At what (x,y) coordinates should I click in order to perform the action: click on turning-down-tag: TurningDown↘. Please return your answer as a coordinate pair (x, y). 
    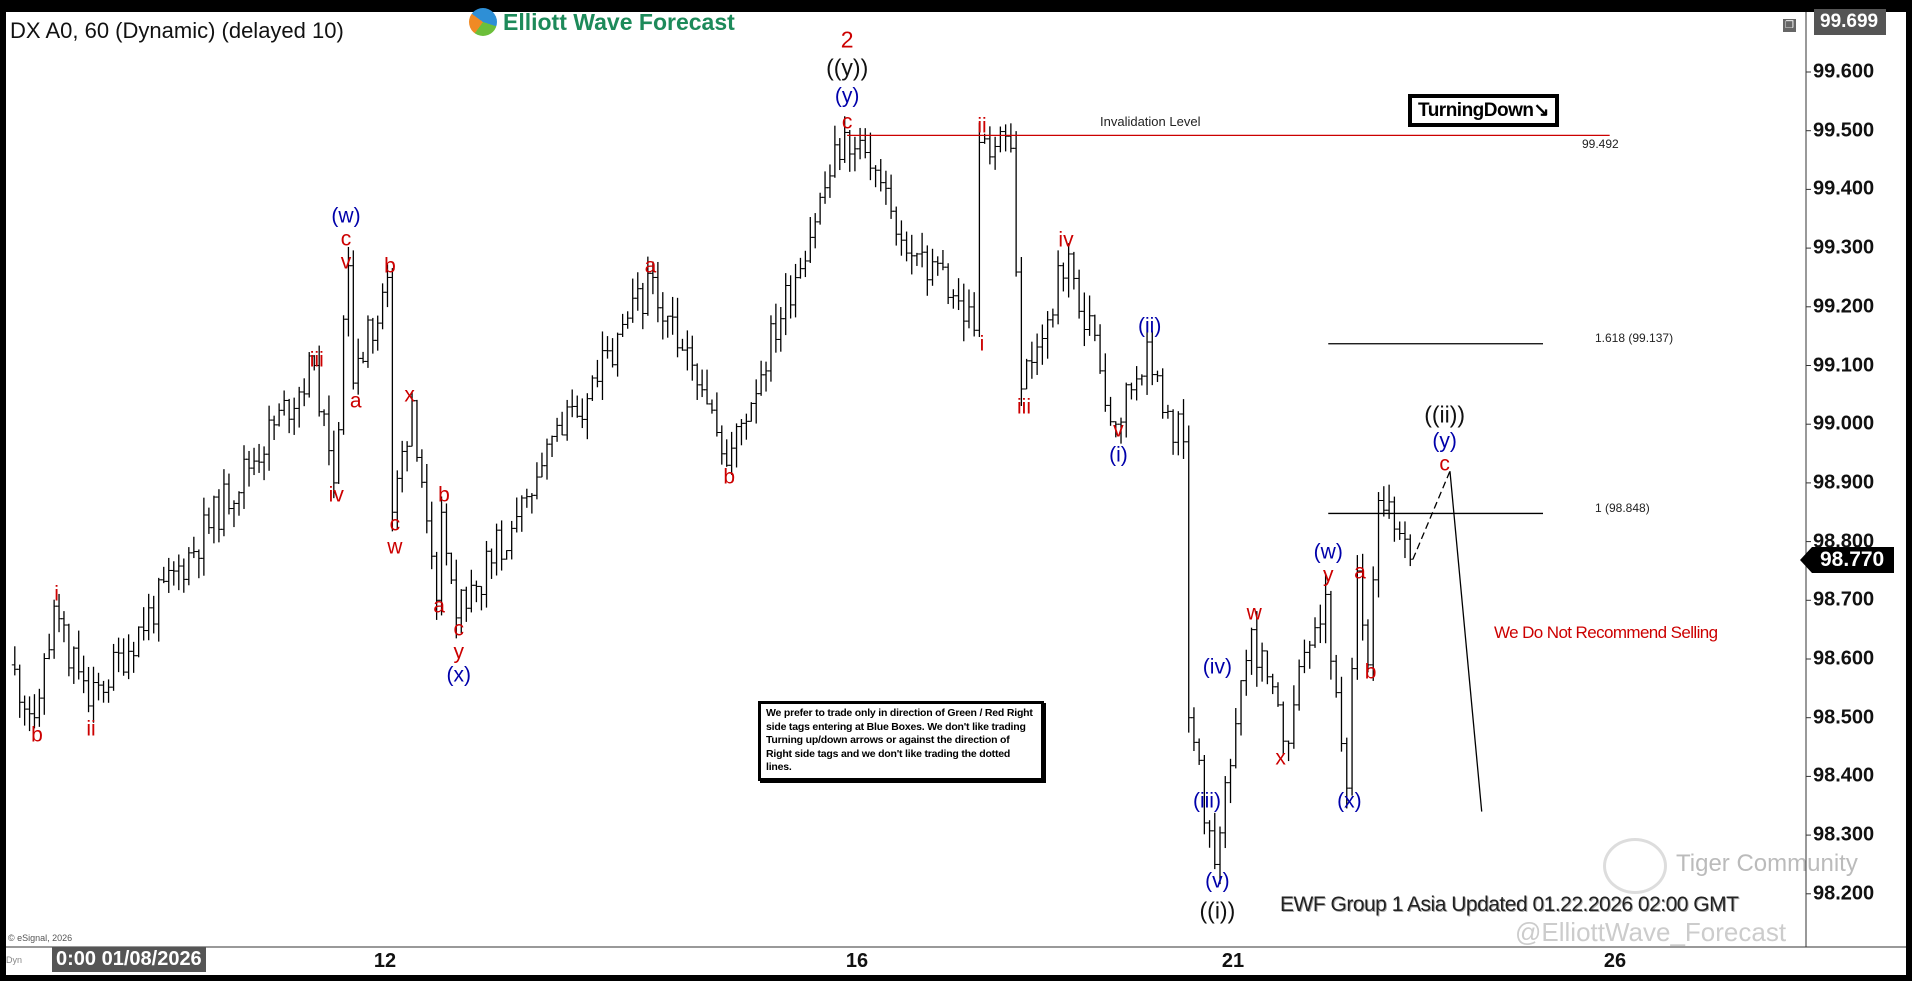
    Looking at the image, I should click on (1483, 110).